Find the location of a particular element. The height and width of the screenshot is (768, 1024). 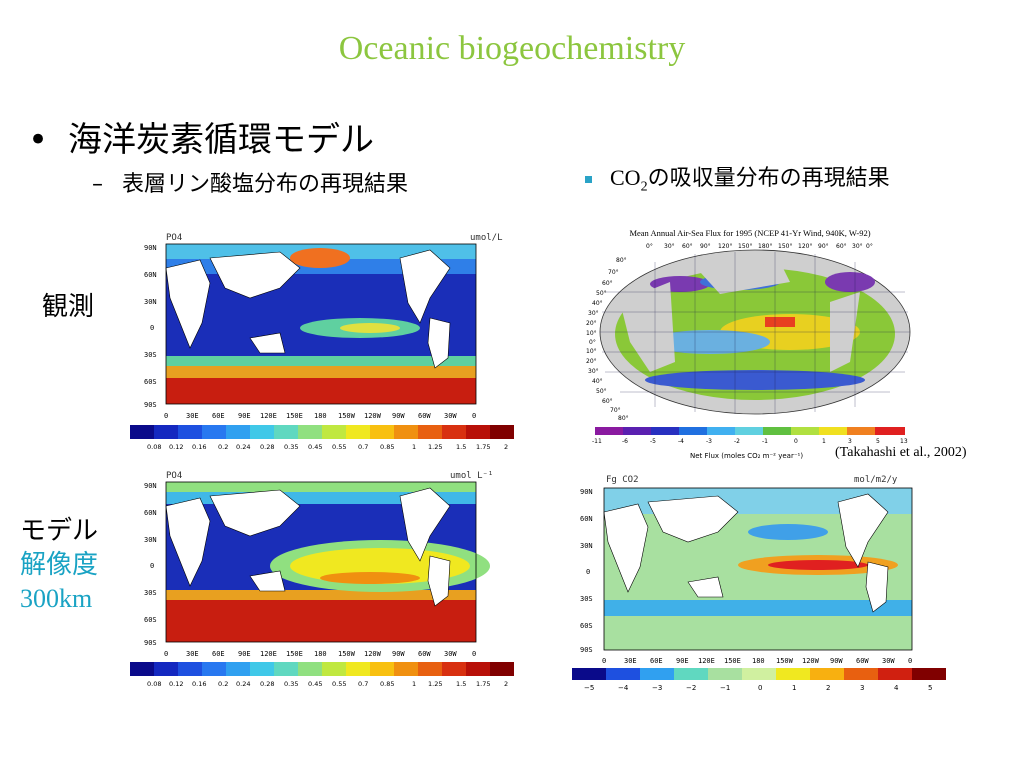

colorbar-label: −4 is located at coordinates (623, 688).